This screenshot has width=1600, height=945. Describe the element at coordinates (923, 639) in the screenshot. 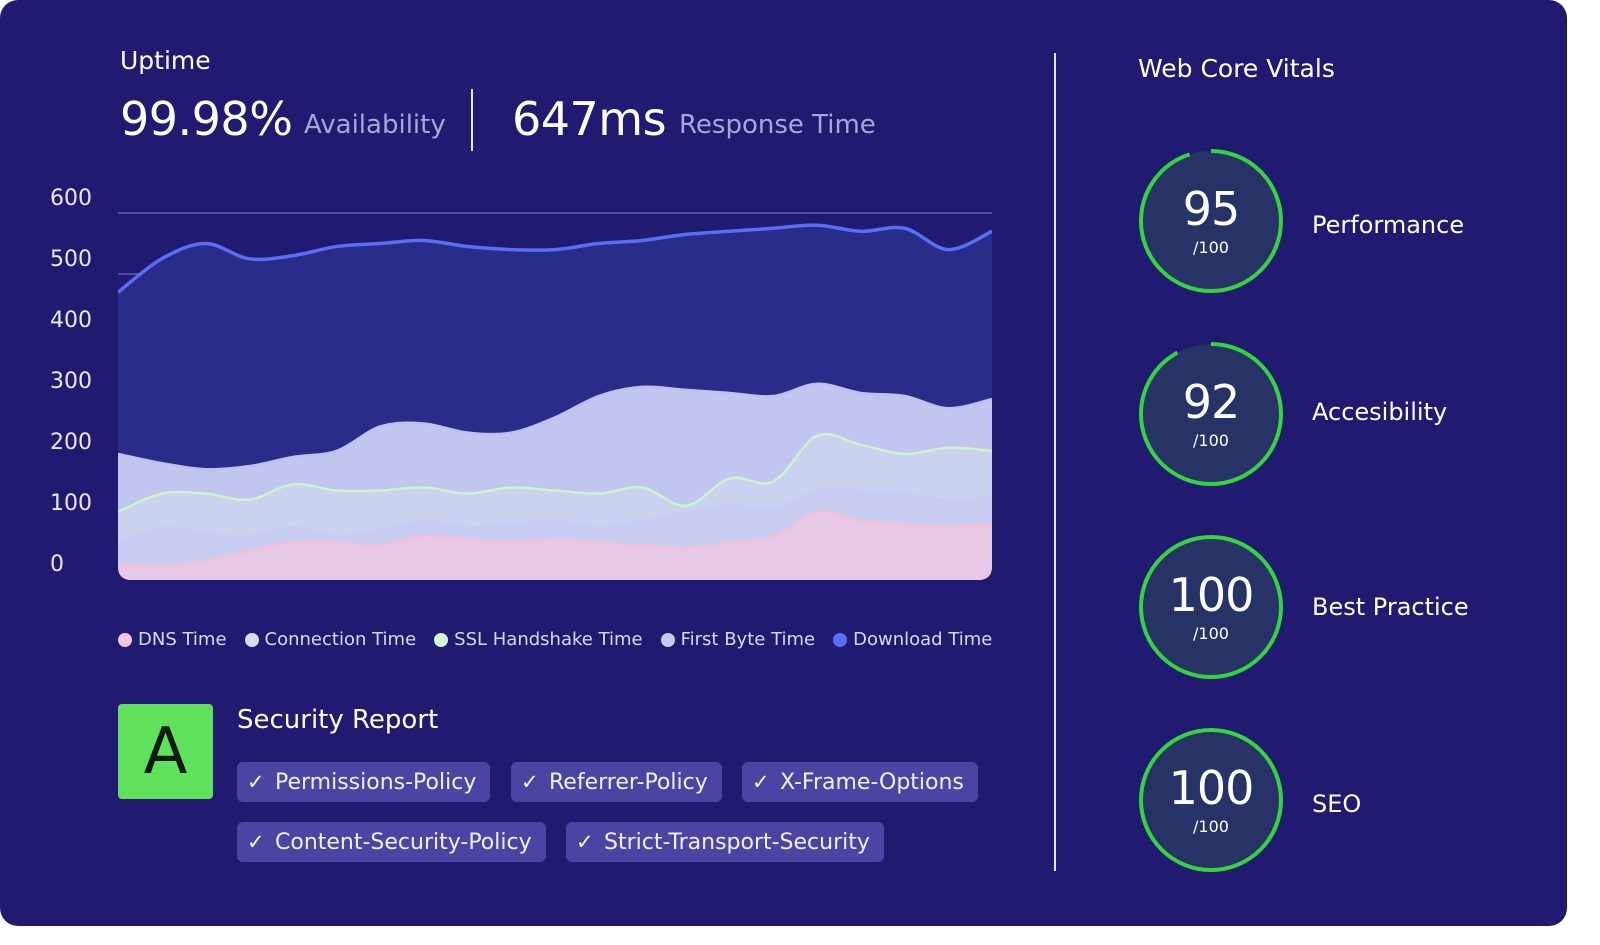

I see `legend-label: Download Time` at that location.